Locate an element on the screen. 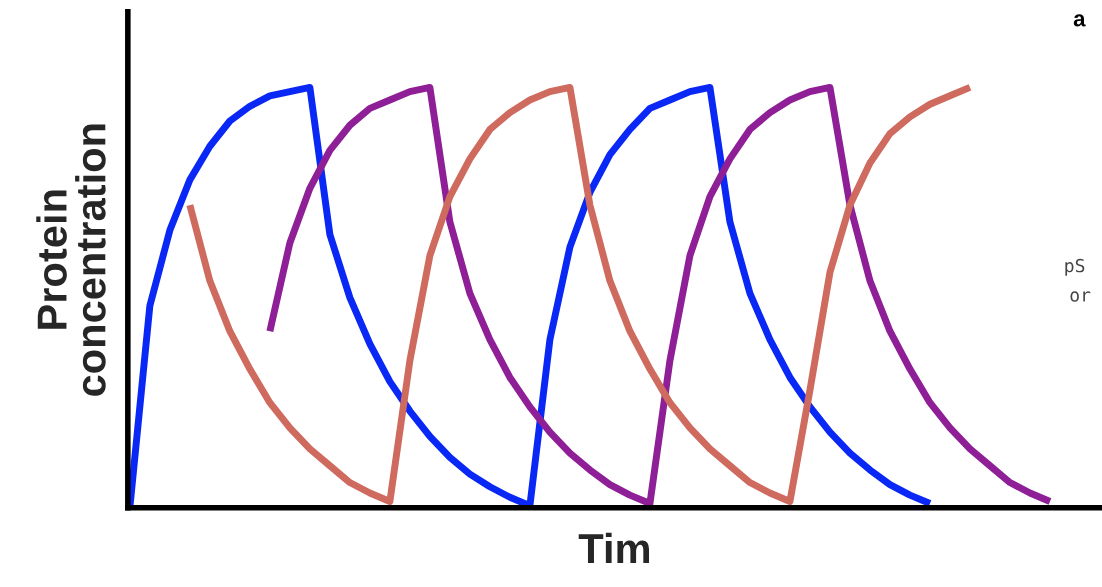 The height and width of the screenshot is (587, 1102). annotation: pS is located at coordinates (1075, 267).